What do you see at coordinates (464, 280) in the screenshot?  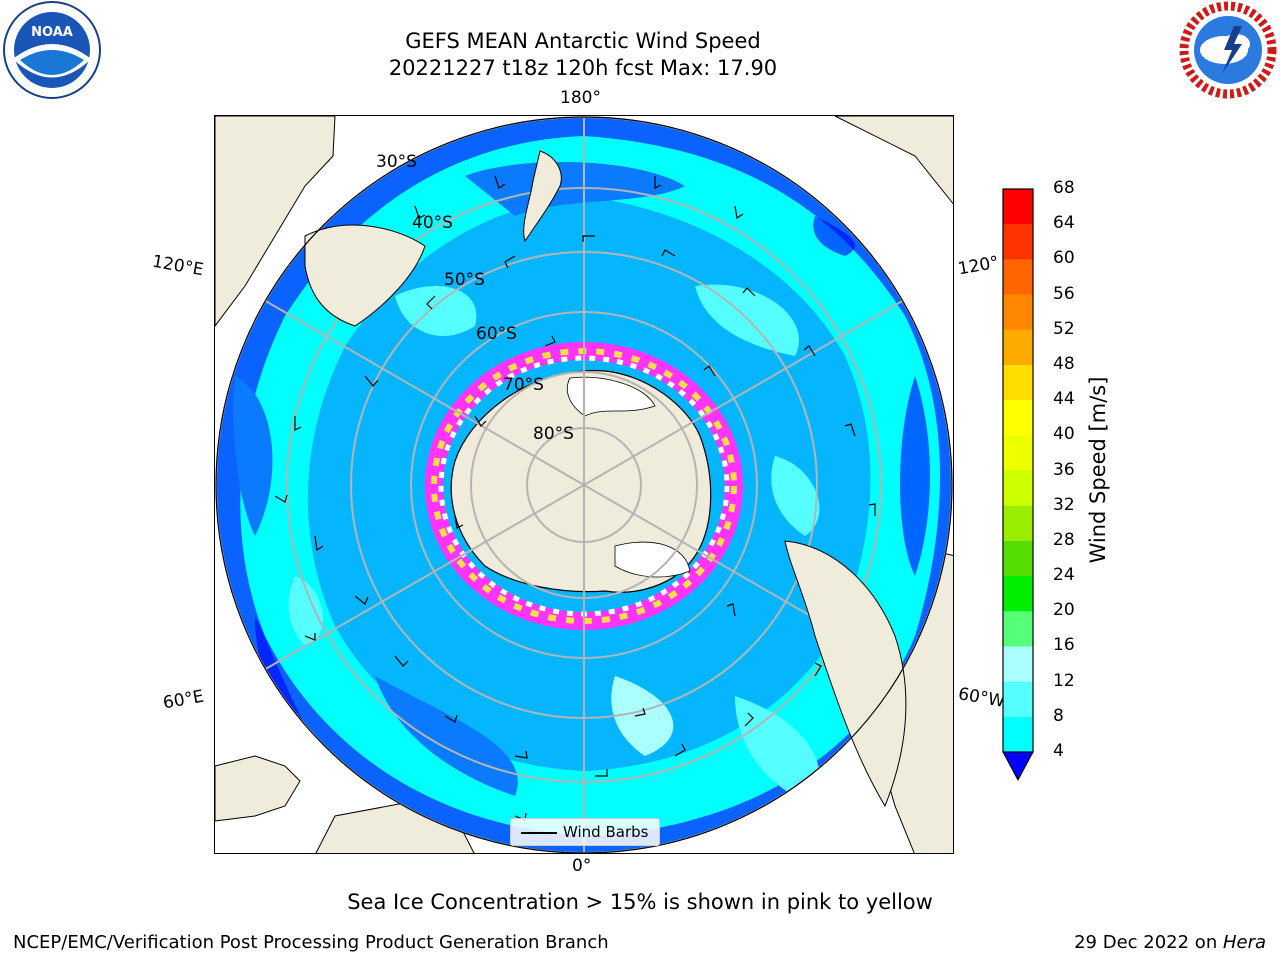 I see `lat-label-50s: 50°S` at bounding box center [464, 280].